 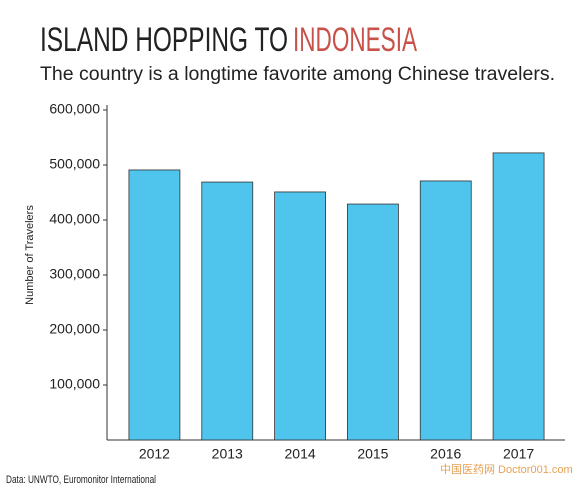 I want to click on chart-title-highlight: INDONESIA, so click(x=355, y=40).